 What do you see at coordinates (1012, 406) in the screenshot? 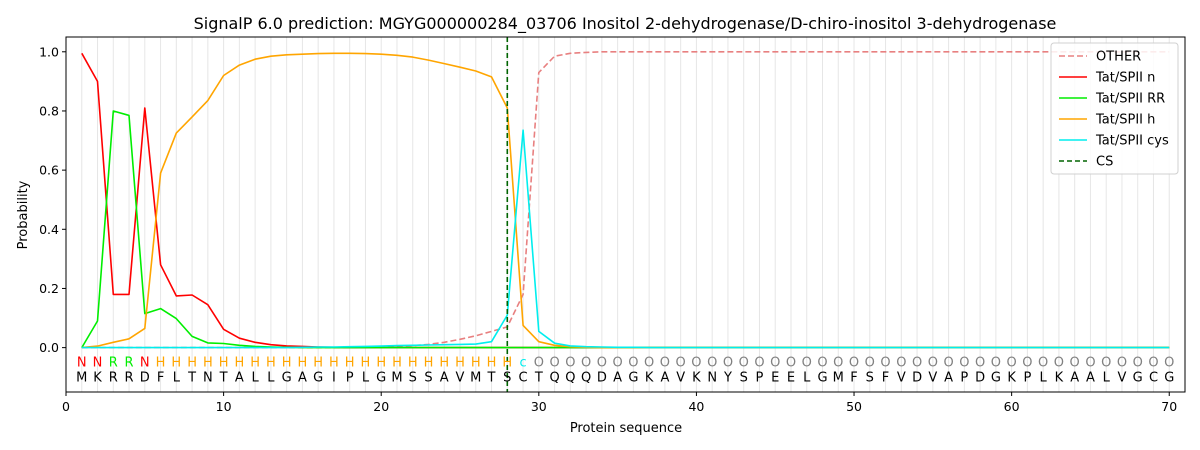
I see `x-tick-label: 60` at bounding box center [1012, 406].